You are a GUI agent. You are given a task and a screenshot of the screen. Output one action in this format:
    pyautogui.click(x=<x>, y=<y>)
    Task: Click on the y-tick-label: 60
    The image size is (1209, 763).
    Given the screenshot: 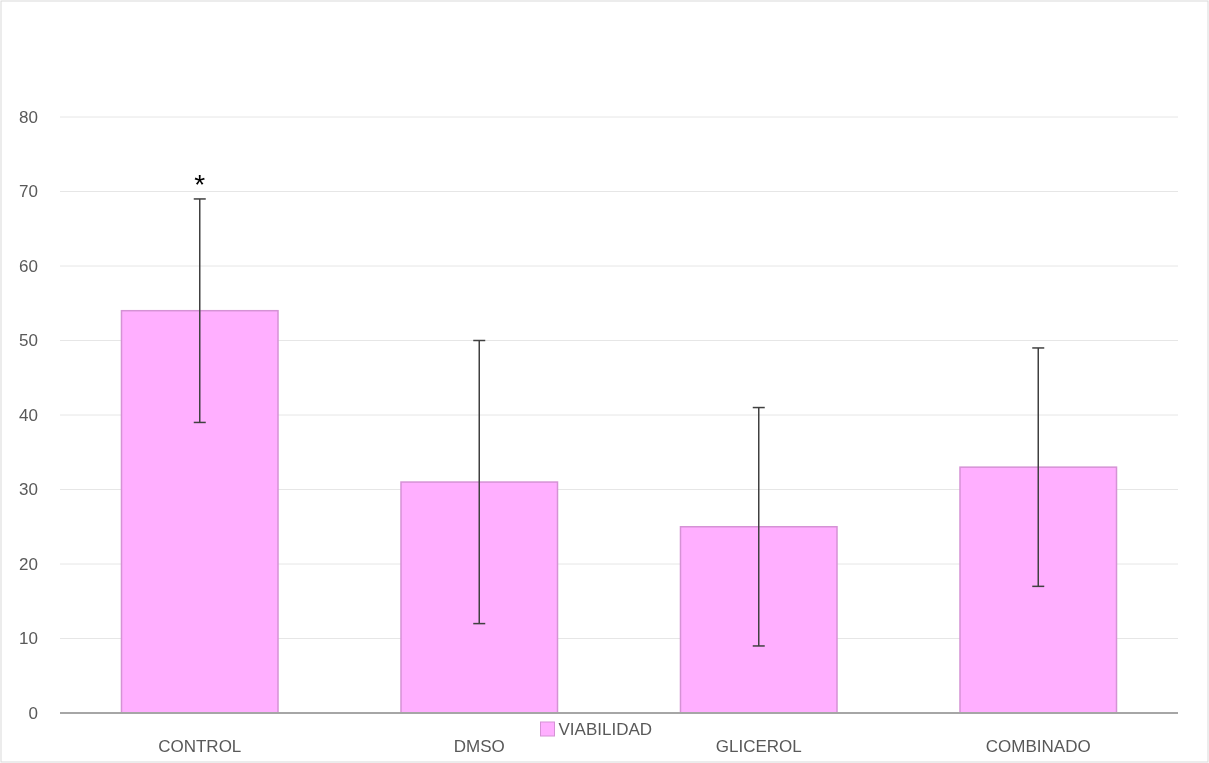 What is the action you would take?
    pyautogui.click(x=28, y=266)
    